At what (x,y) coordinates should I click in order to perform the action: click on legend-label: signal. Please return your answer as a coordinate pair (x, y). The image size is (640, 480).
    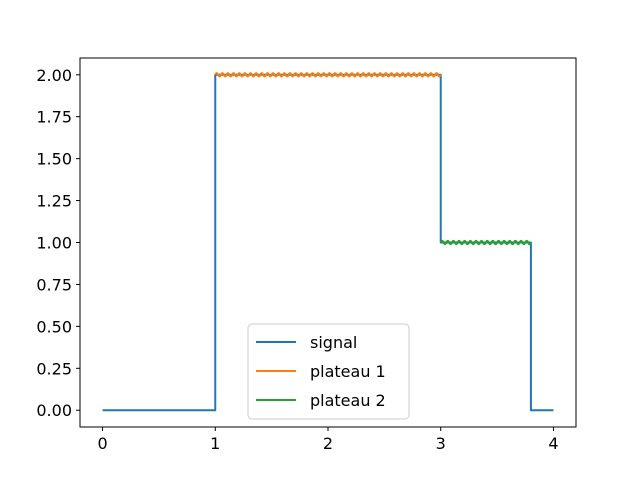
    Looking at the image, I should click on (333, 342).